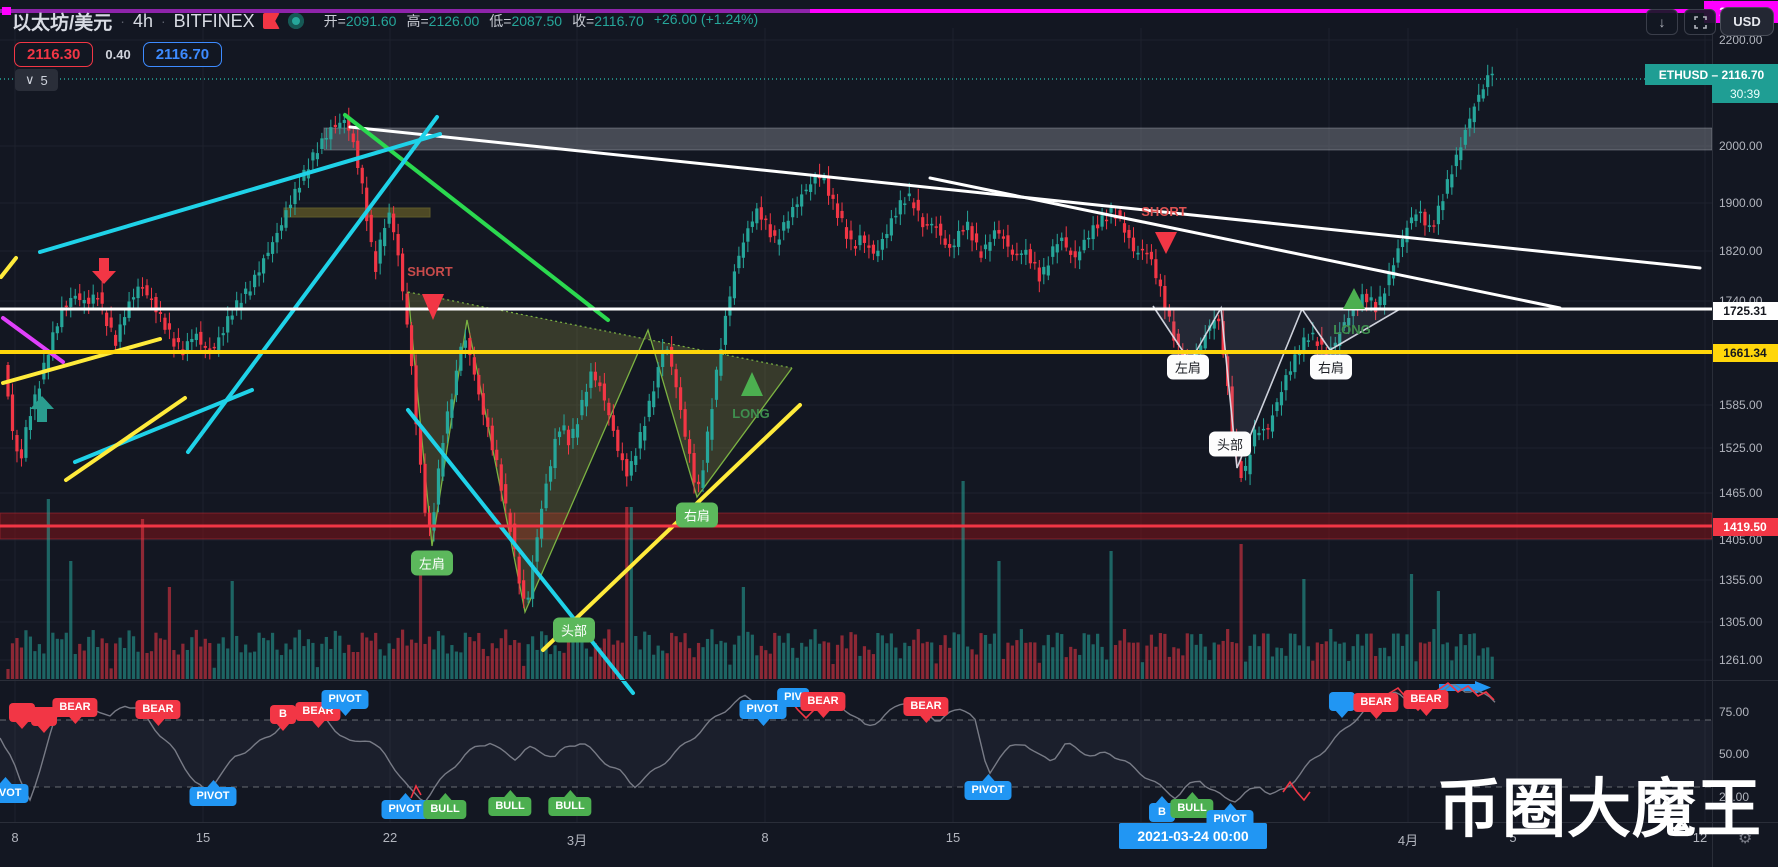 This screenshot has width=1778, height=867. Describe the element at coordinates (1745, 311) in the screenshot. I see `level-price-label: 1725.31` at that location.